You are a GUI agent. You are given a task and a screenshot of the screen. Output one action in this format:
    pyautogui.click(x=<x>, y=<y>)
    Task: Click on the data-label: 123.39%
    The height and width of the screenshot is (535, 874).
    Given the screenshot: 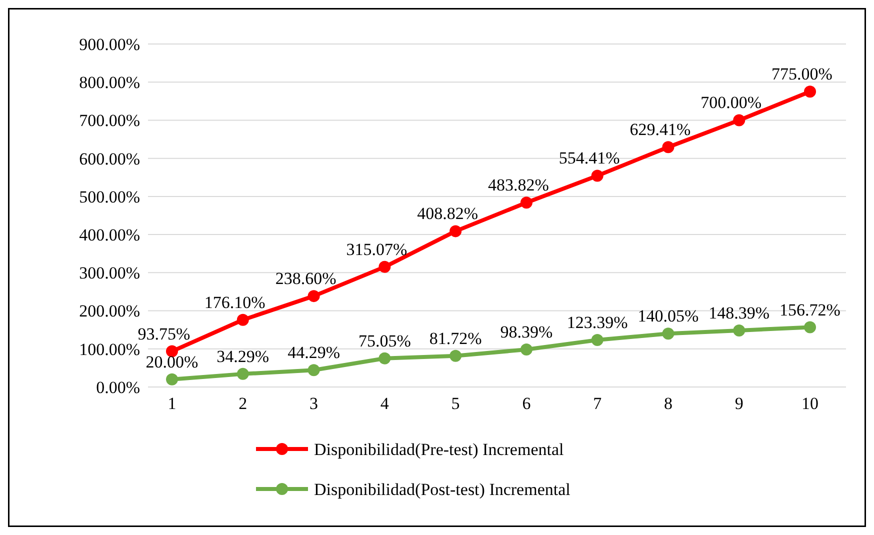 What is the action you would take?
    pyautogui.click(x=597, y=322)
    